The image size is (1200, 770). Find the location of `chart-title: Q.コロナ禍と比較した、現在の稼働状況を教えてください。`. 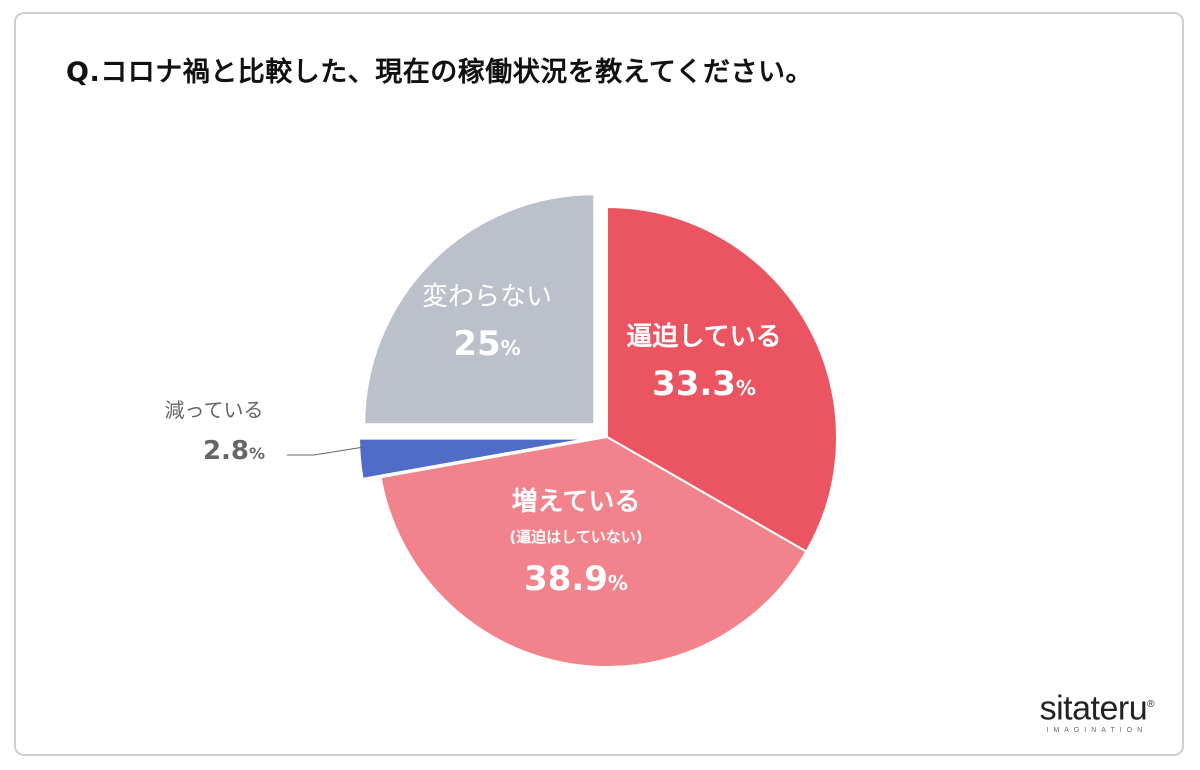

chart-title: Q.コロナ禍と比較した、現在の稼働状況を教えてください。 is located at coordinates (440, 72).